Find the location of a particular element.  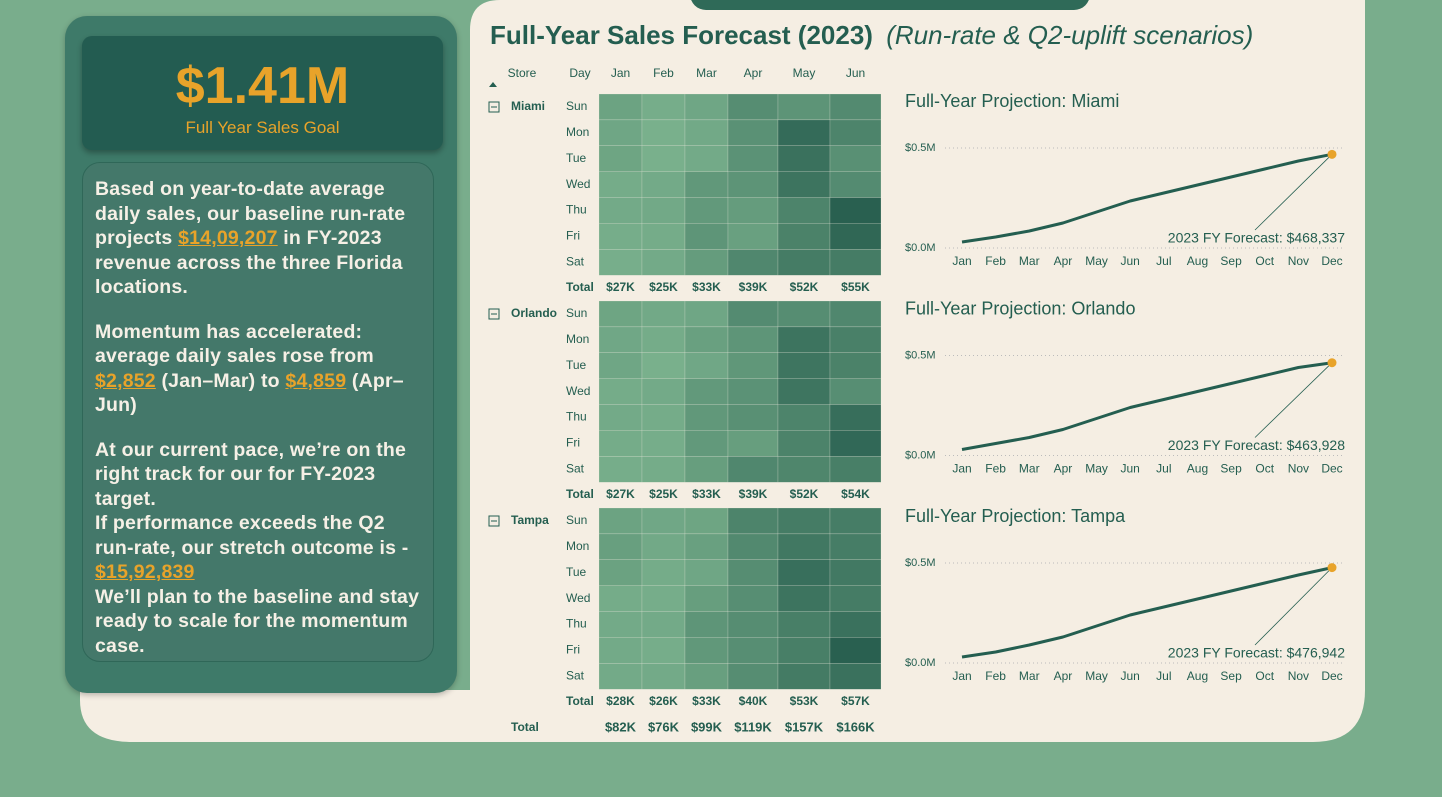

x-tick-label: Aug is located at coordinates (1197, 676).